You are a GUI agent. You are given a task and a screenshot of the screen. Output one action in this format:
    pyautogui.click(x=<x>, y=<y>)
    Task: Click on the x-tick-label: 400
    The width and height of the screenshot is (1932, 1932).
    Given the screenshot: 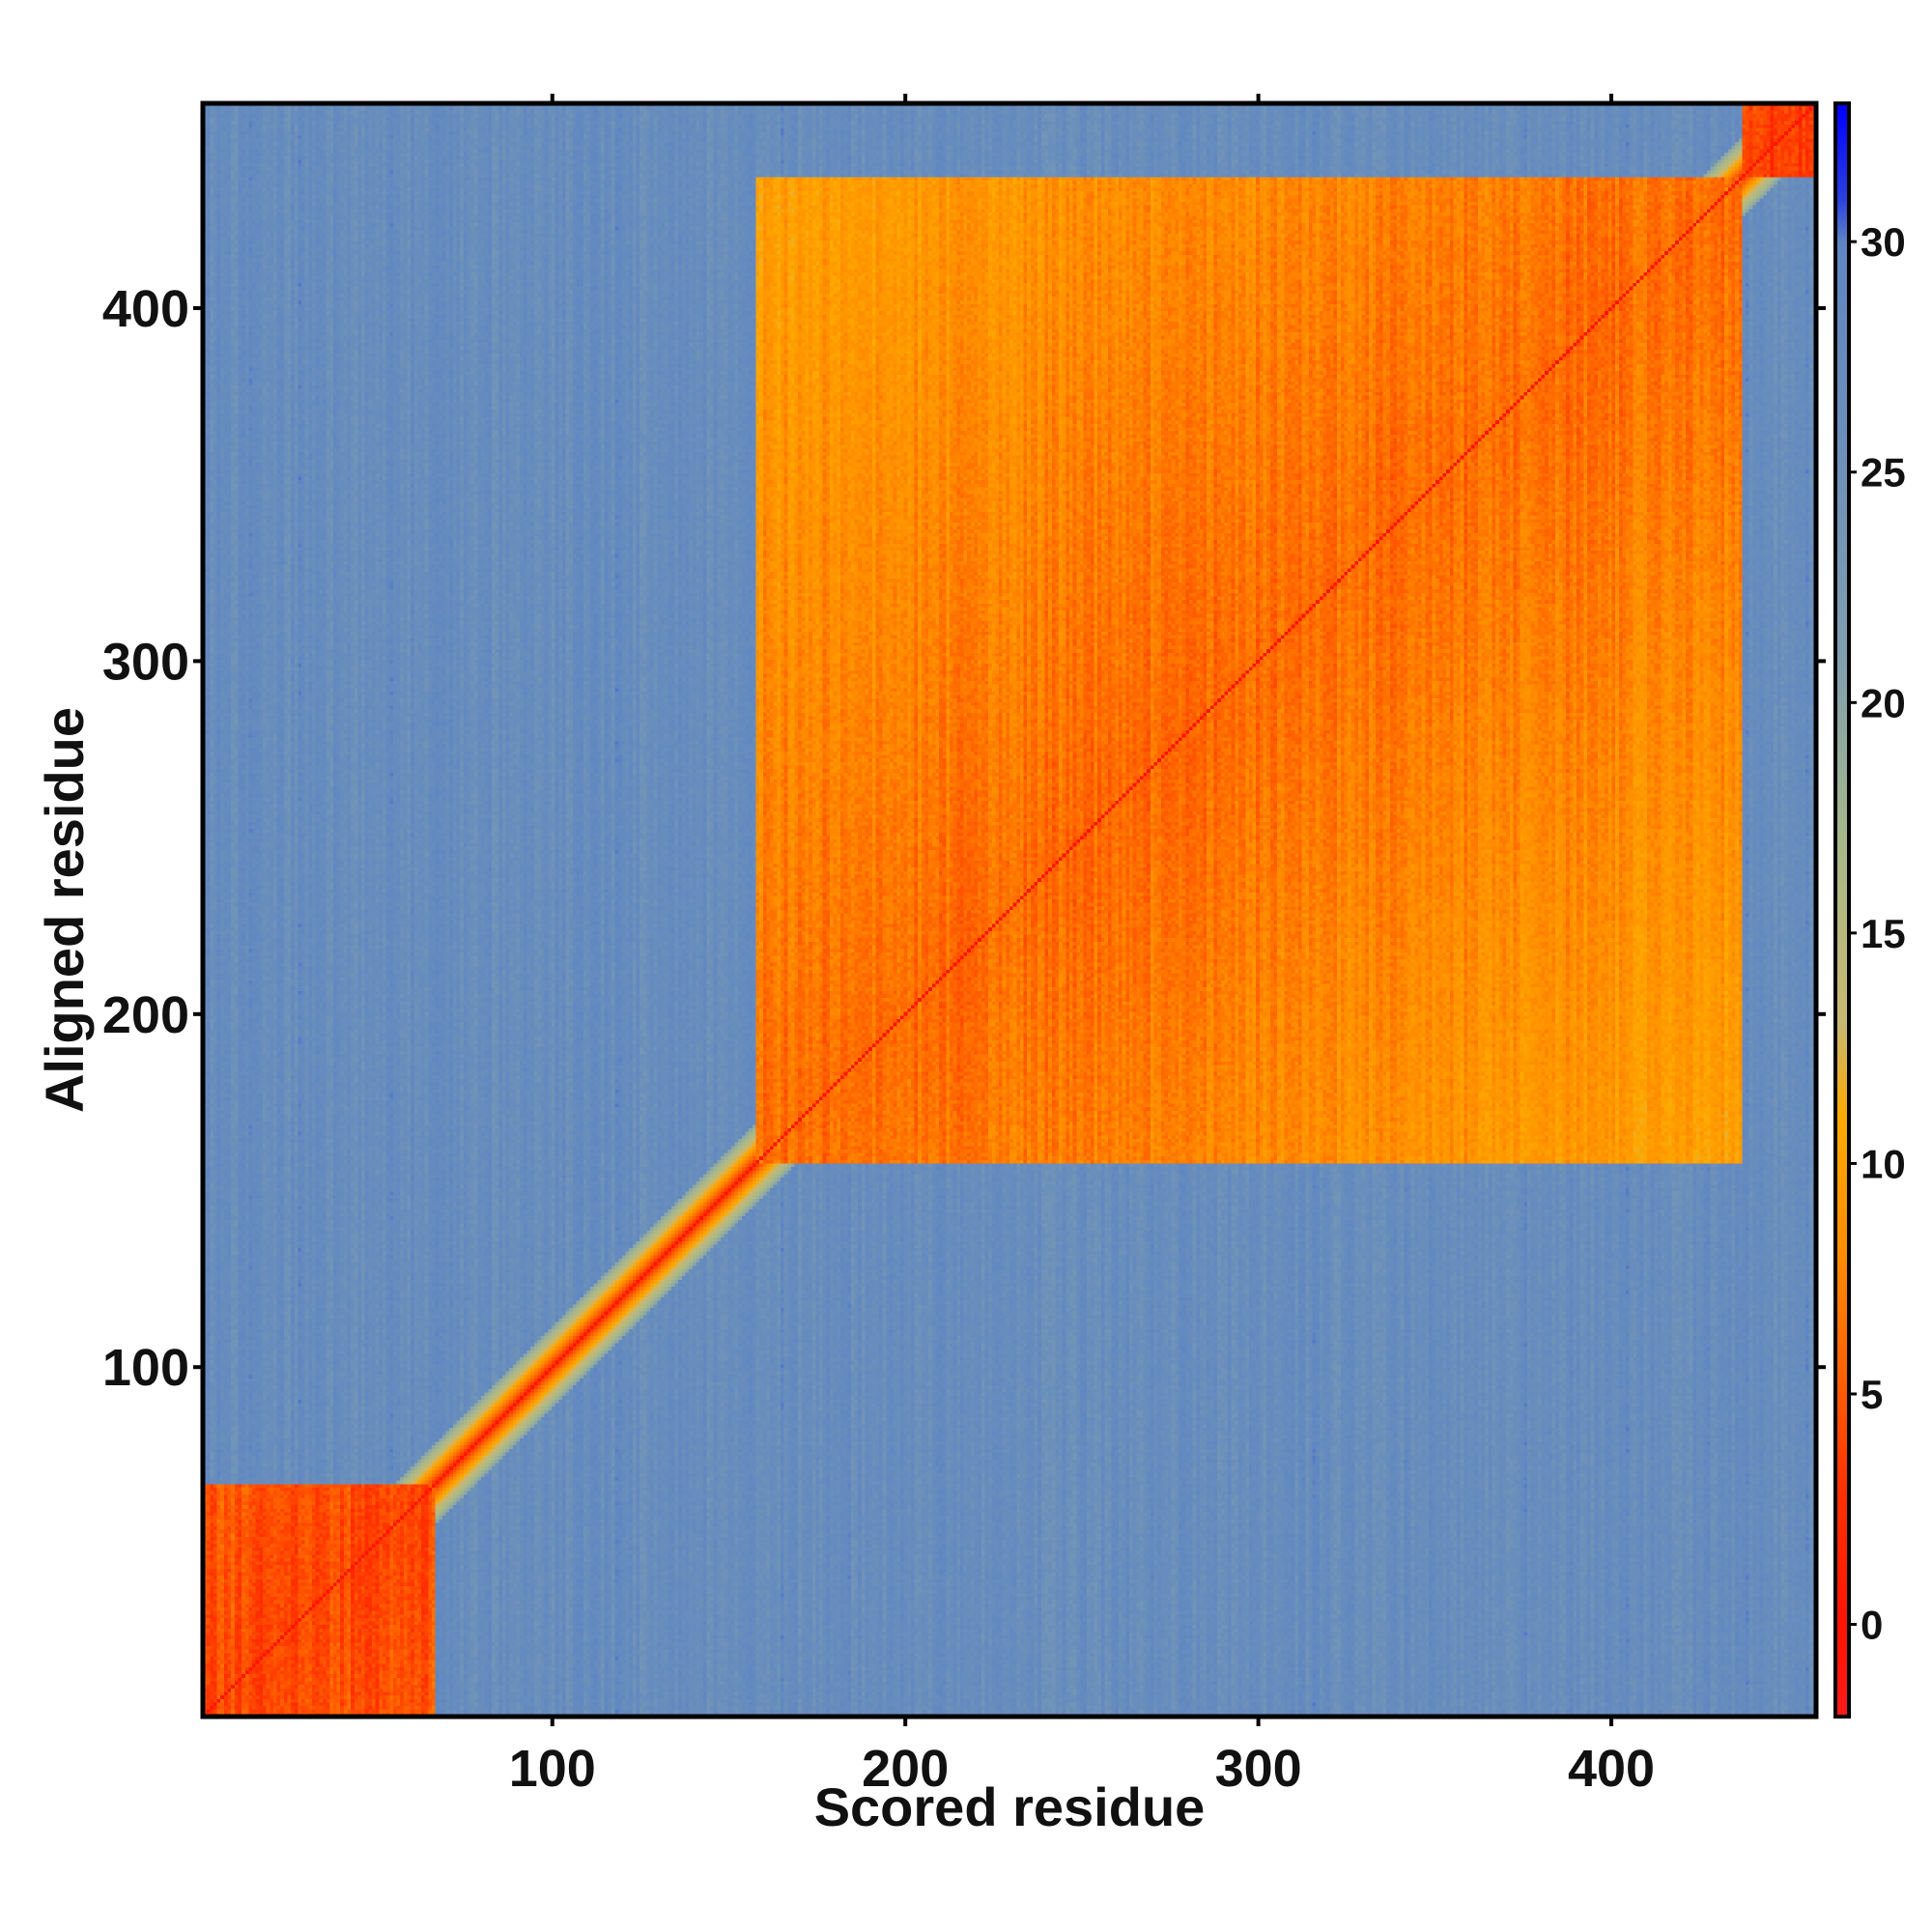 What is the action you would take?
    pyautogui.click(x=1611, y=1769)
    